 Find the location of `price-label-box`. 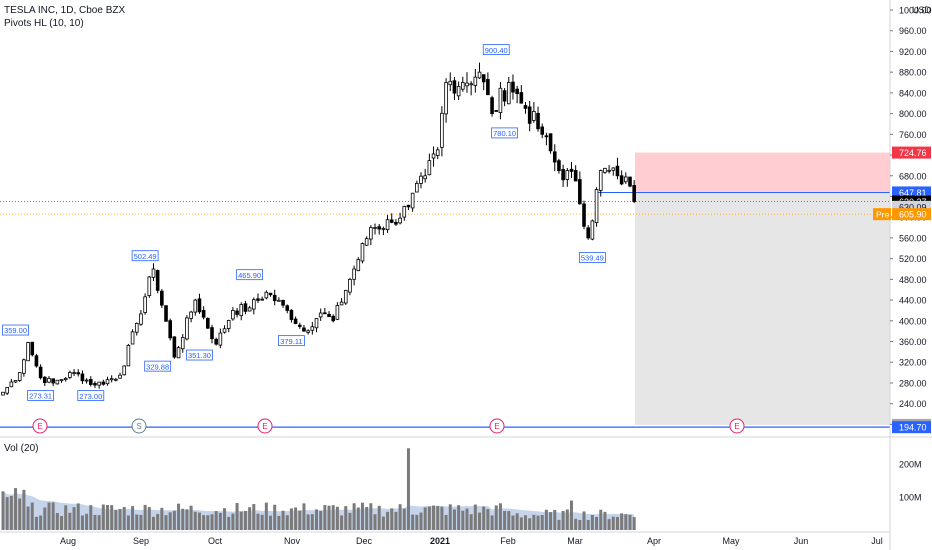

price-label-box is located at coordinates (911, 214).